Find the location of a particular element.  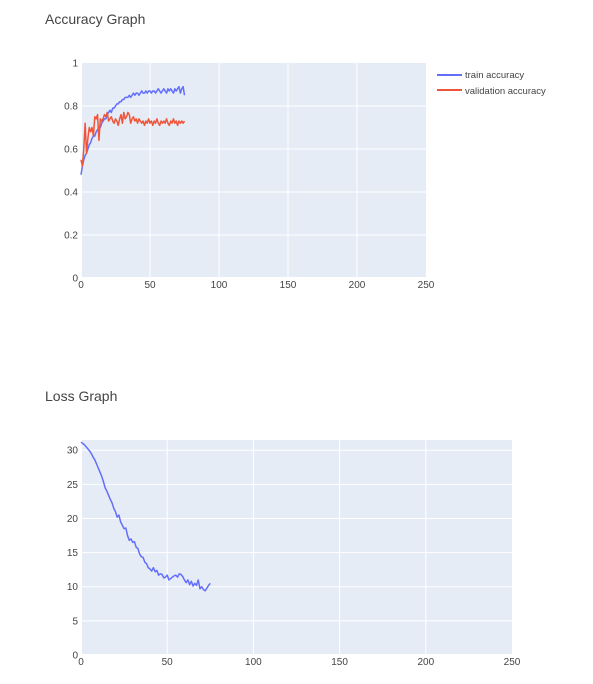

loss-x-tick-label: 100 is located at coordinates (253, 662).